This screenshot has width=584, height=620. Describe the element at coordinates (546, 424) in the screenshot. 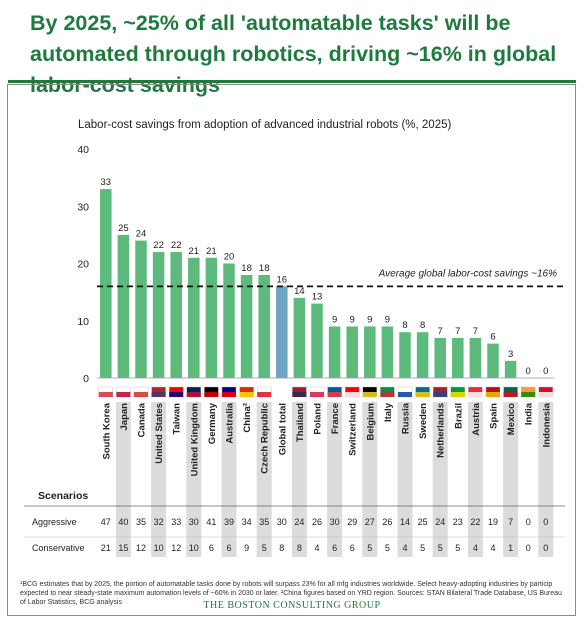

I see `category-label: Indonesia` at that location.